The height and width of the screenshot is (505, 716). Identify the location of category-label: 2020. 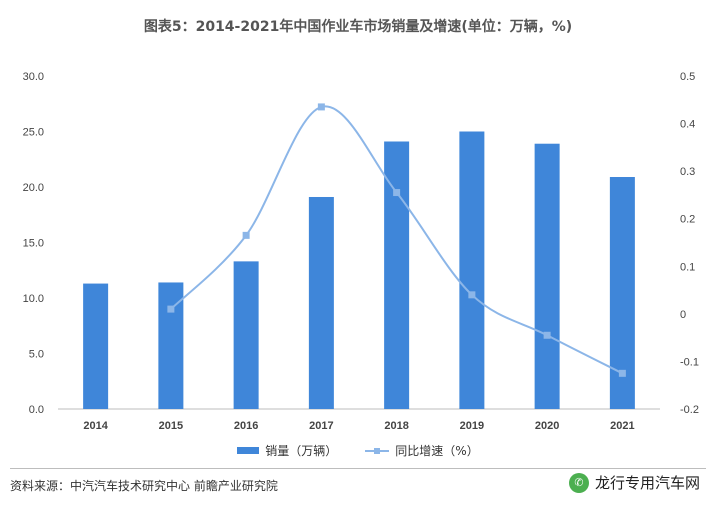
(547, 426).